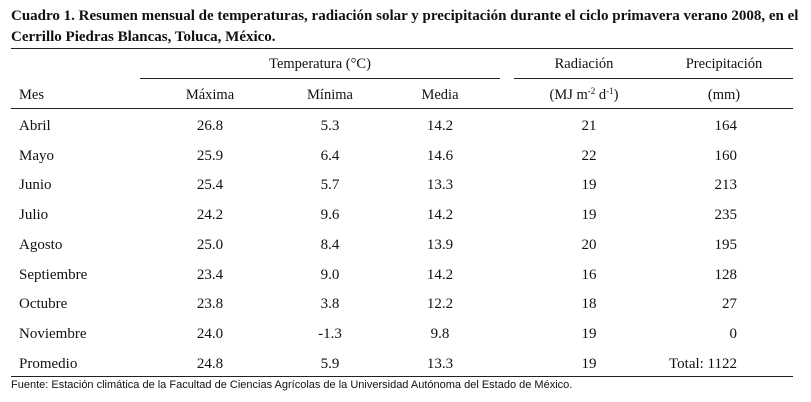  I want to click on header-max: Máxima, so click(210, 95).